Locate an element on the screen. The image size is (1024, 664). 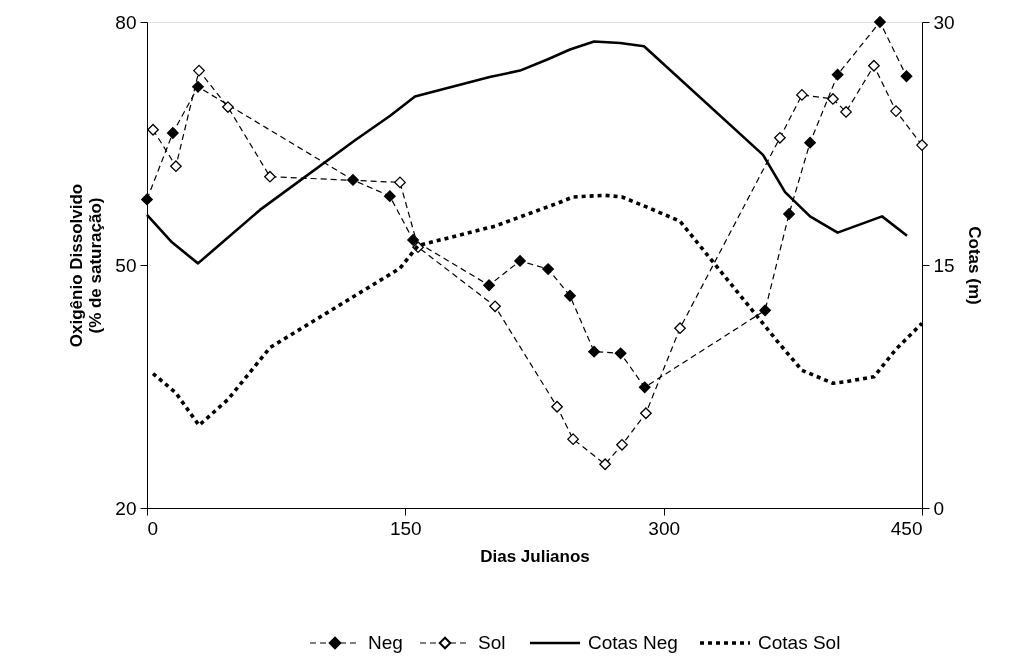
y2-tick-label: 30 is located at coordinates (944, 22).